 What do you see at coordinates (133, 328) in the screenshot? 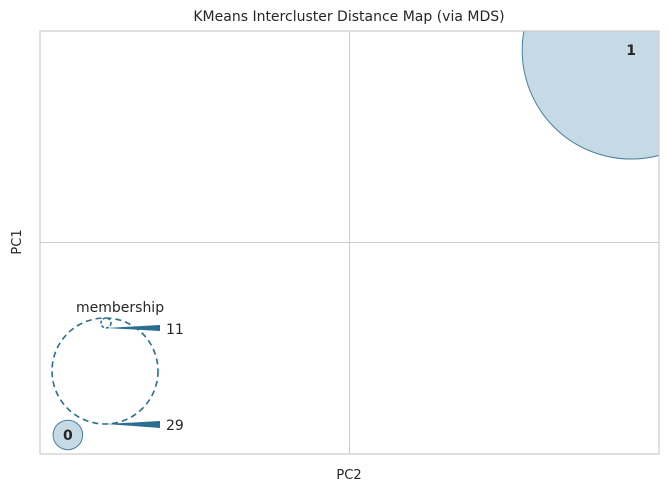
I see `legend-pointer-small` at bounding box center [133, 328].